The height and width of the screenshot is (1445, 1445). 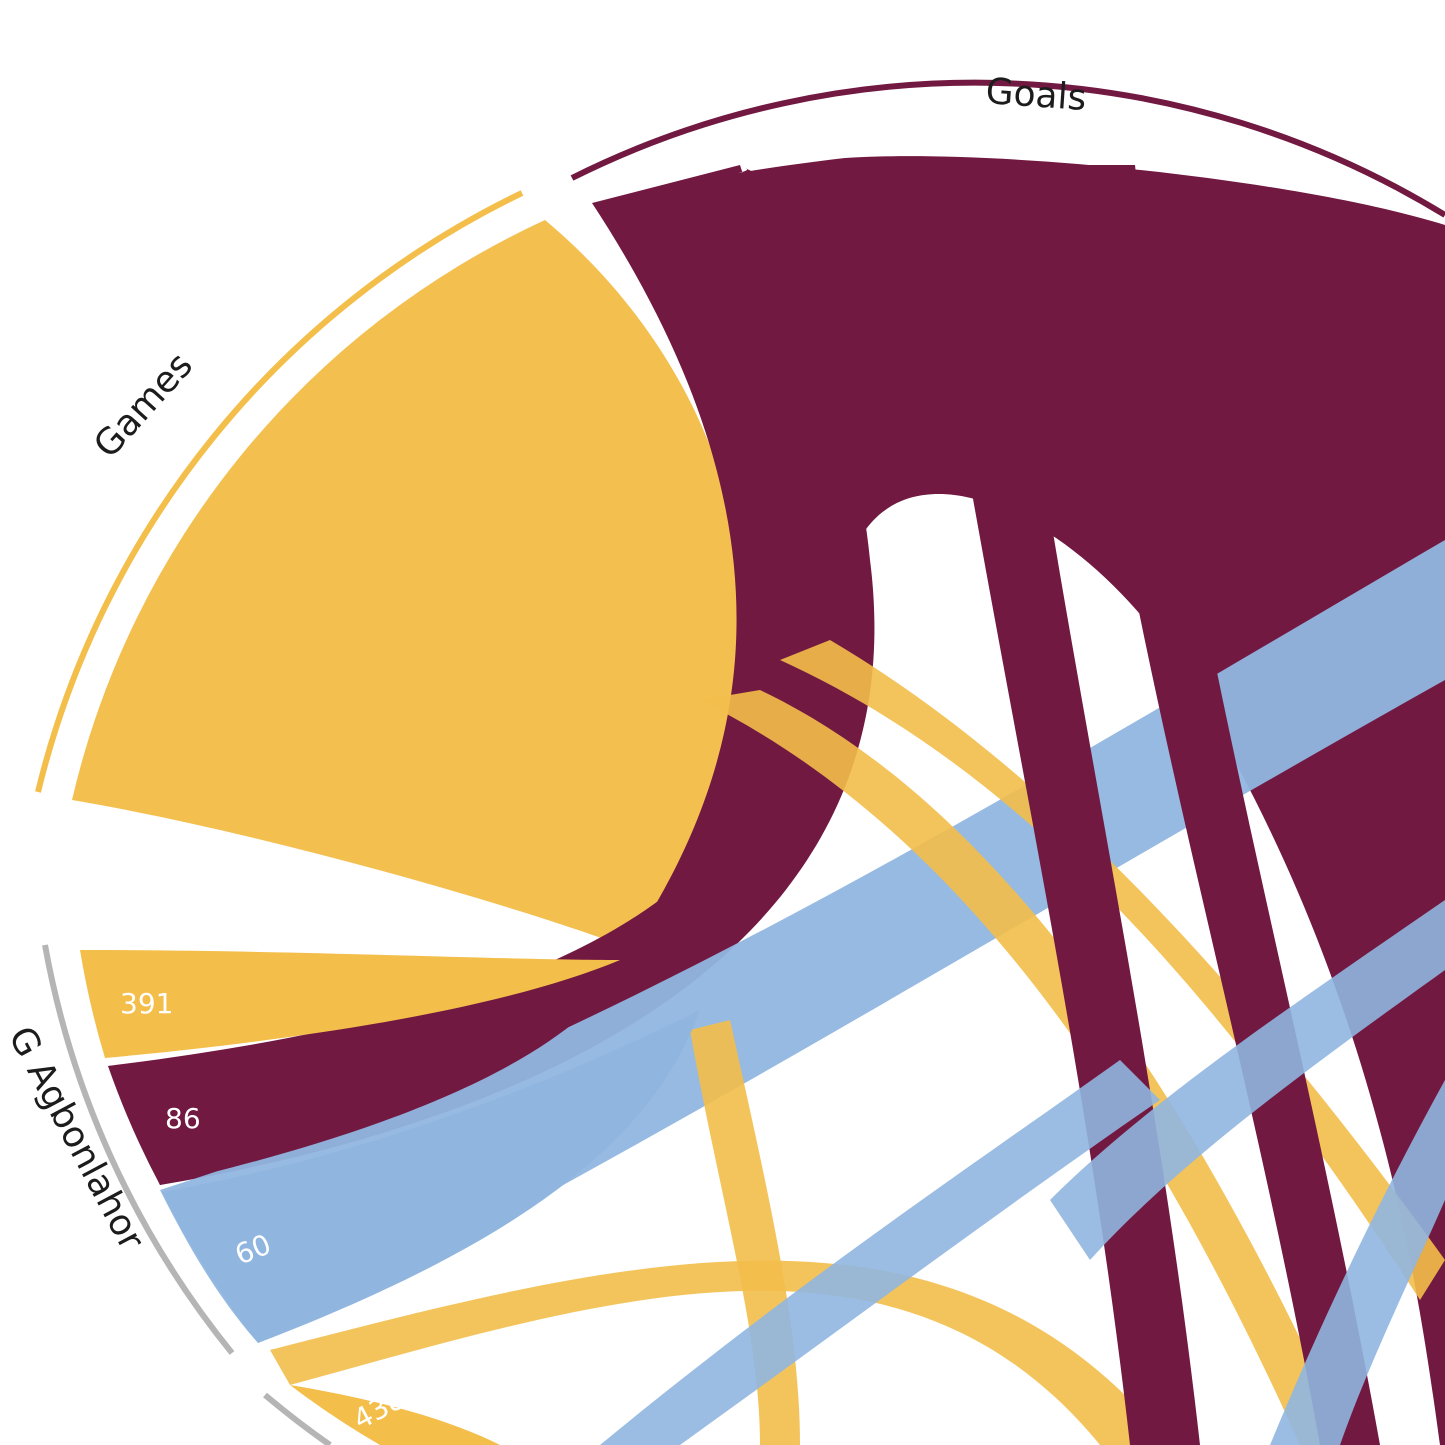 I want to click on games-value: 391, so click(x=146, y=1003).